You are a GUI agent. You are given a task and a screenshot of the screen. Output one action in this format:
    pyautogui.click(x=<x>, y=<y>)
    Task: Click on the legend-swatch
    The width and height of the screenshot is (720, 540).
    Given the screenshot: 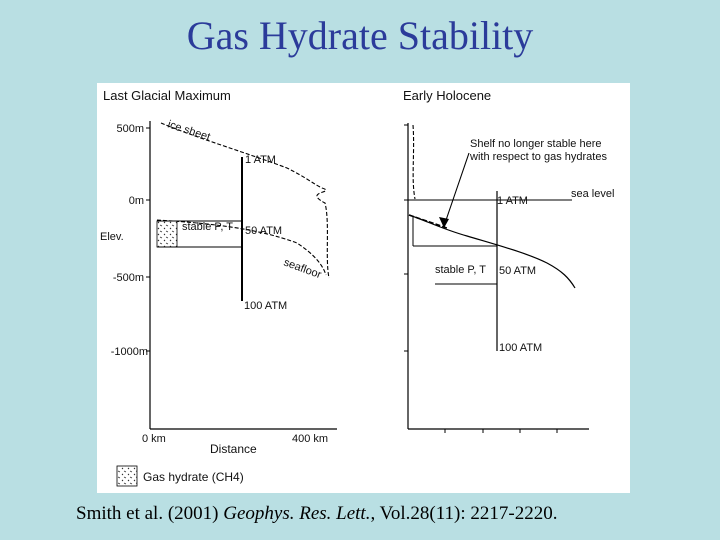 What is the action you would take?
    pyautogui.click(x=127, y=476)
    